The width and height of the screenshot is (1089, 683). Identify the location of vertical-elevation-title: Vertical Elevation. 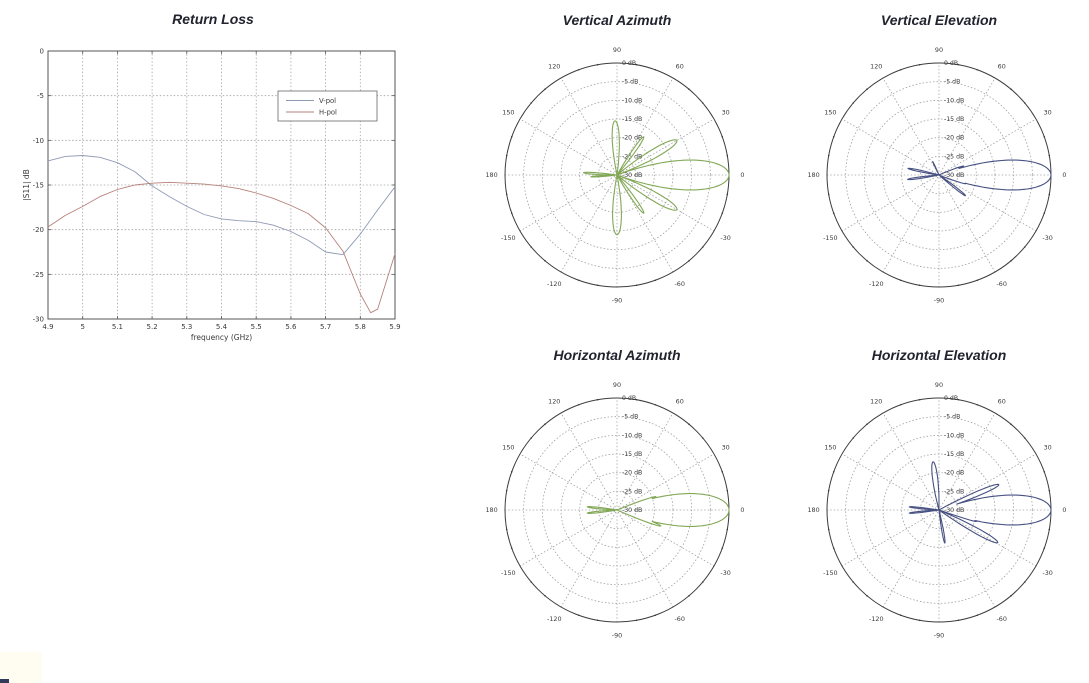
(939, 20).